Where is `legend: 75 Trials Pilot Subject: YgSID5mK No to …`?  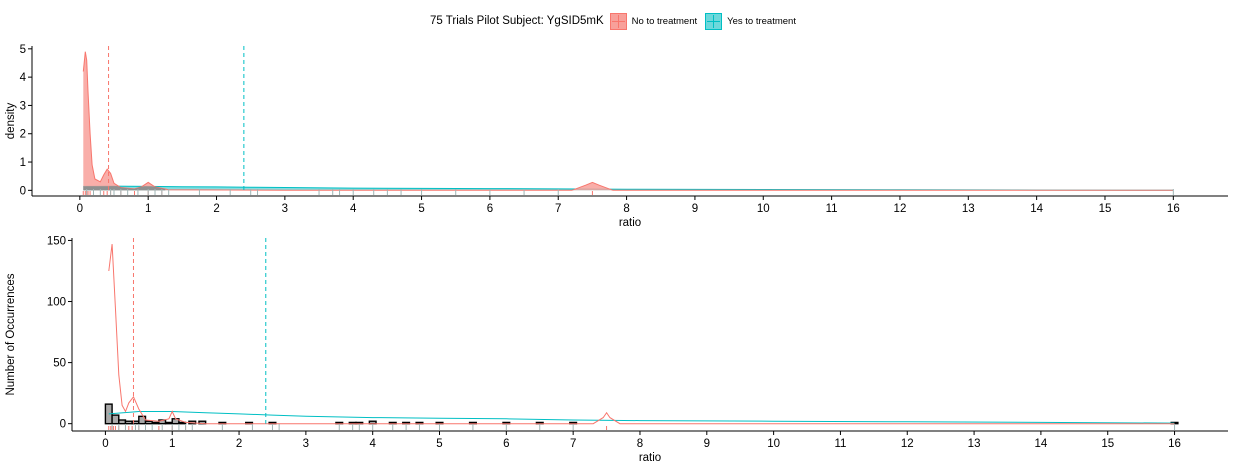
legend: 75 Trials Pilot Subject: YgSID5mK No to … is located at coordinates (617, 21).